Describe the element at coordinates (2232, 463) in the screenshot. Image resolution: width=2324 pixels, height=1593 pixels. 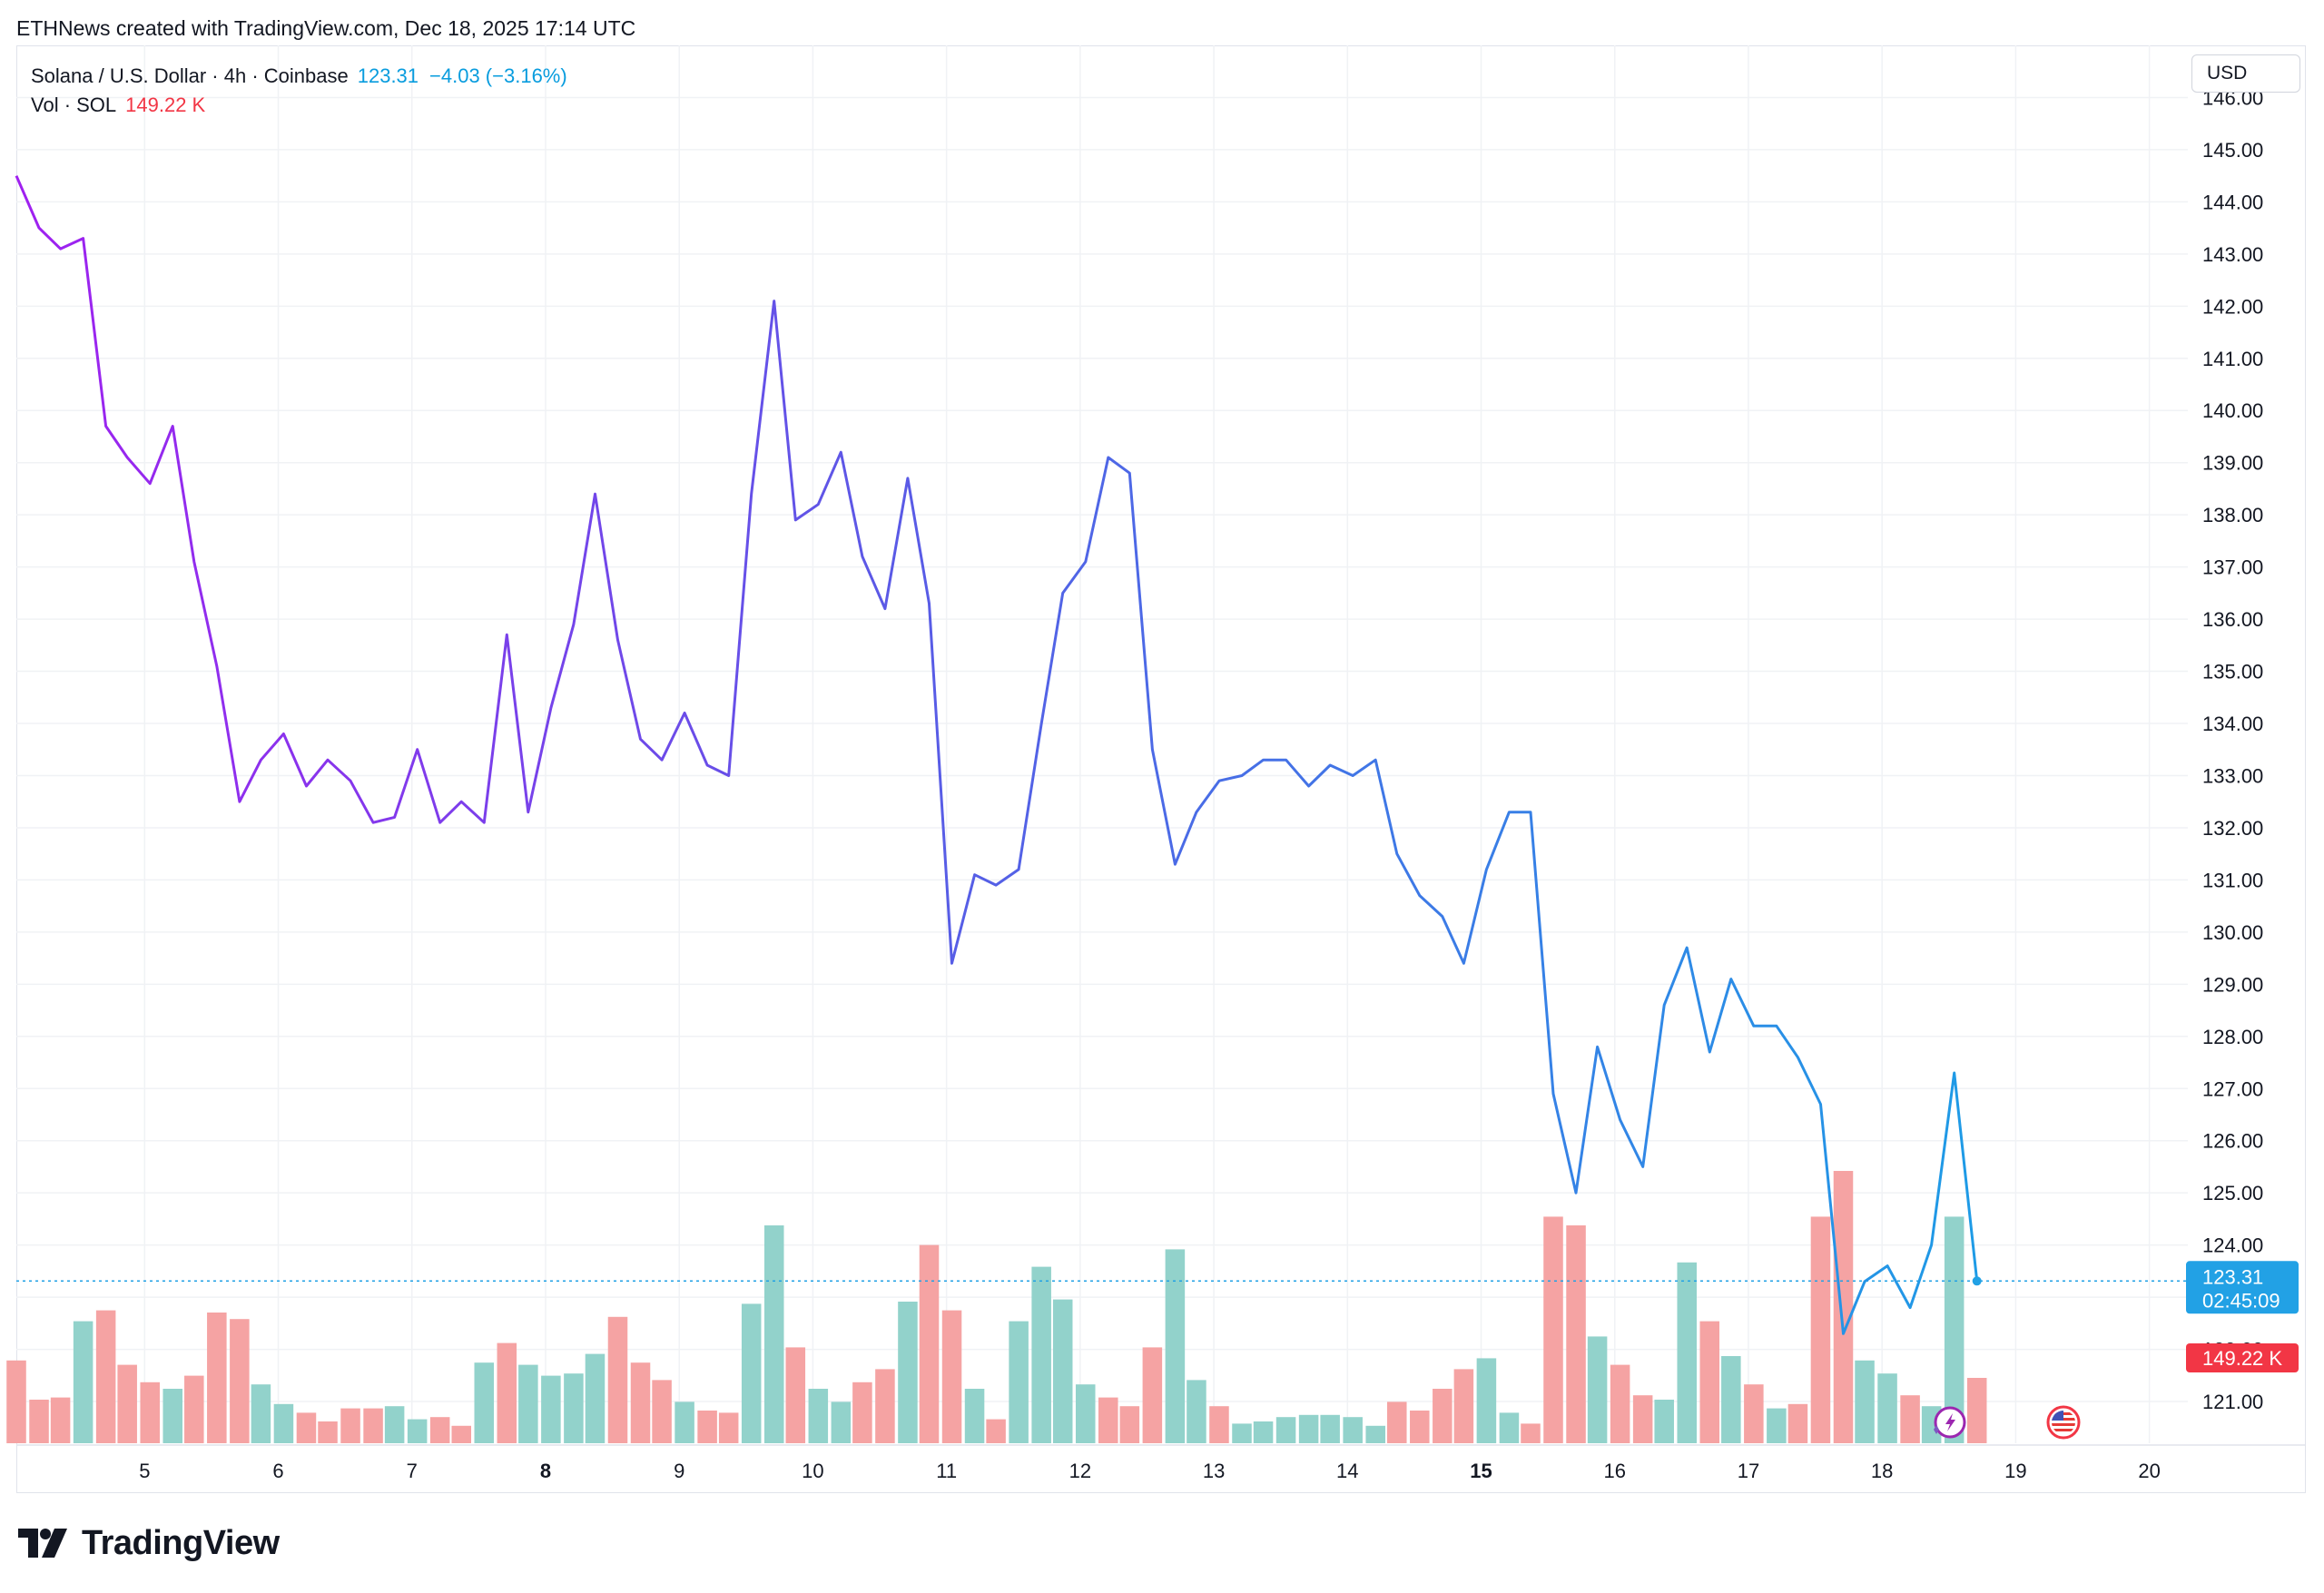
I see `y-tick-label: 139.00` at that location.